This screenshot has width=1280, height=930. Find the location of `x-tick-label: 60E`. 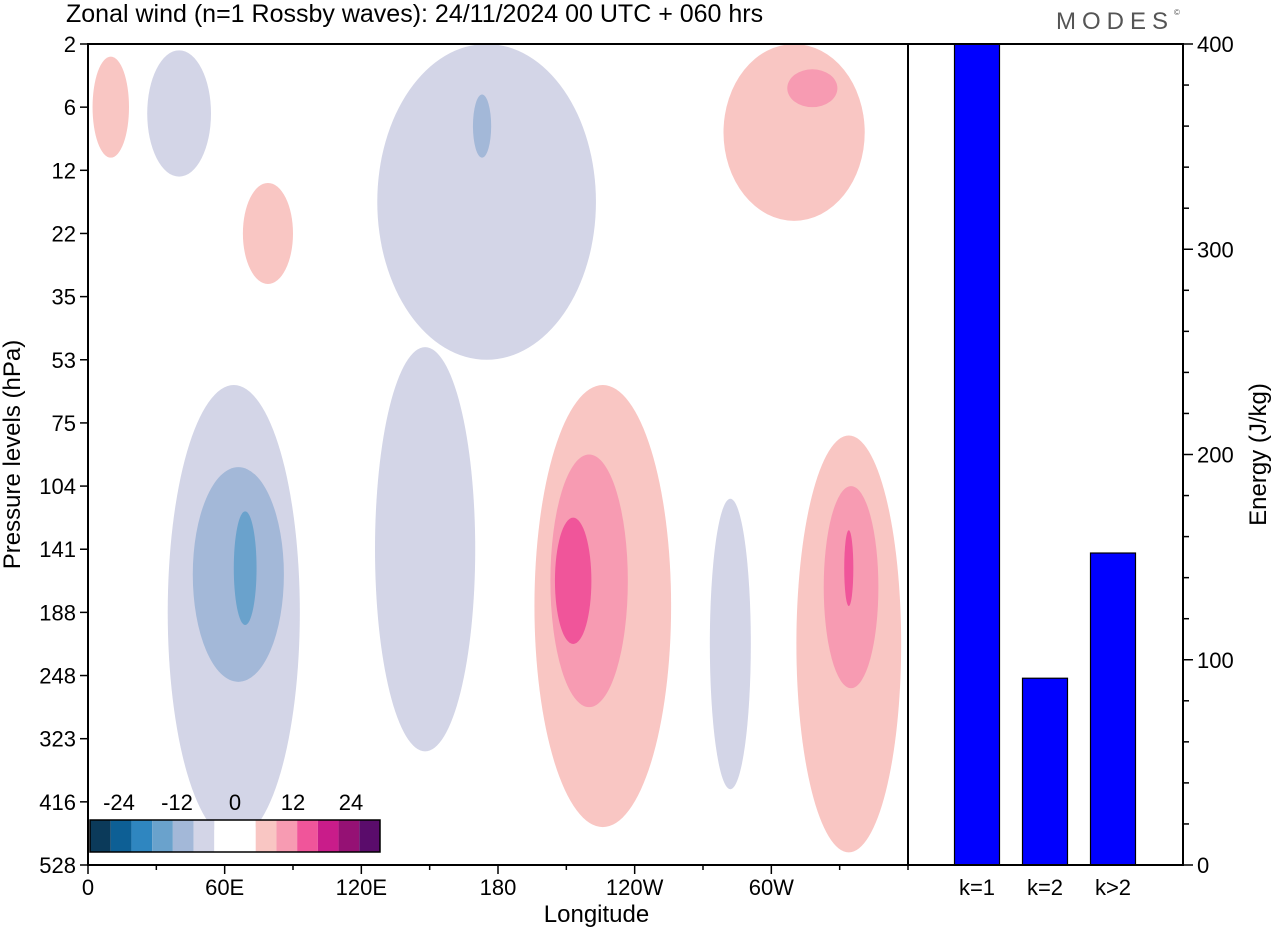

x-tick-label: 60E is located at coordinates (224, 887).